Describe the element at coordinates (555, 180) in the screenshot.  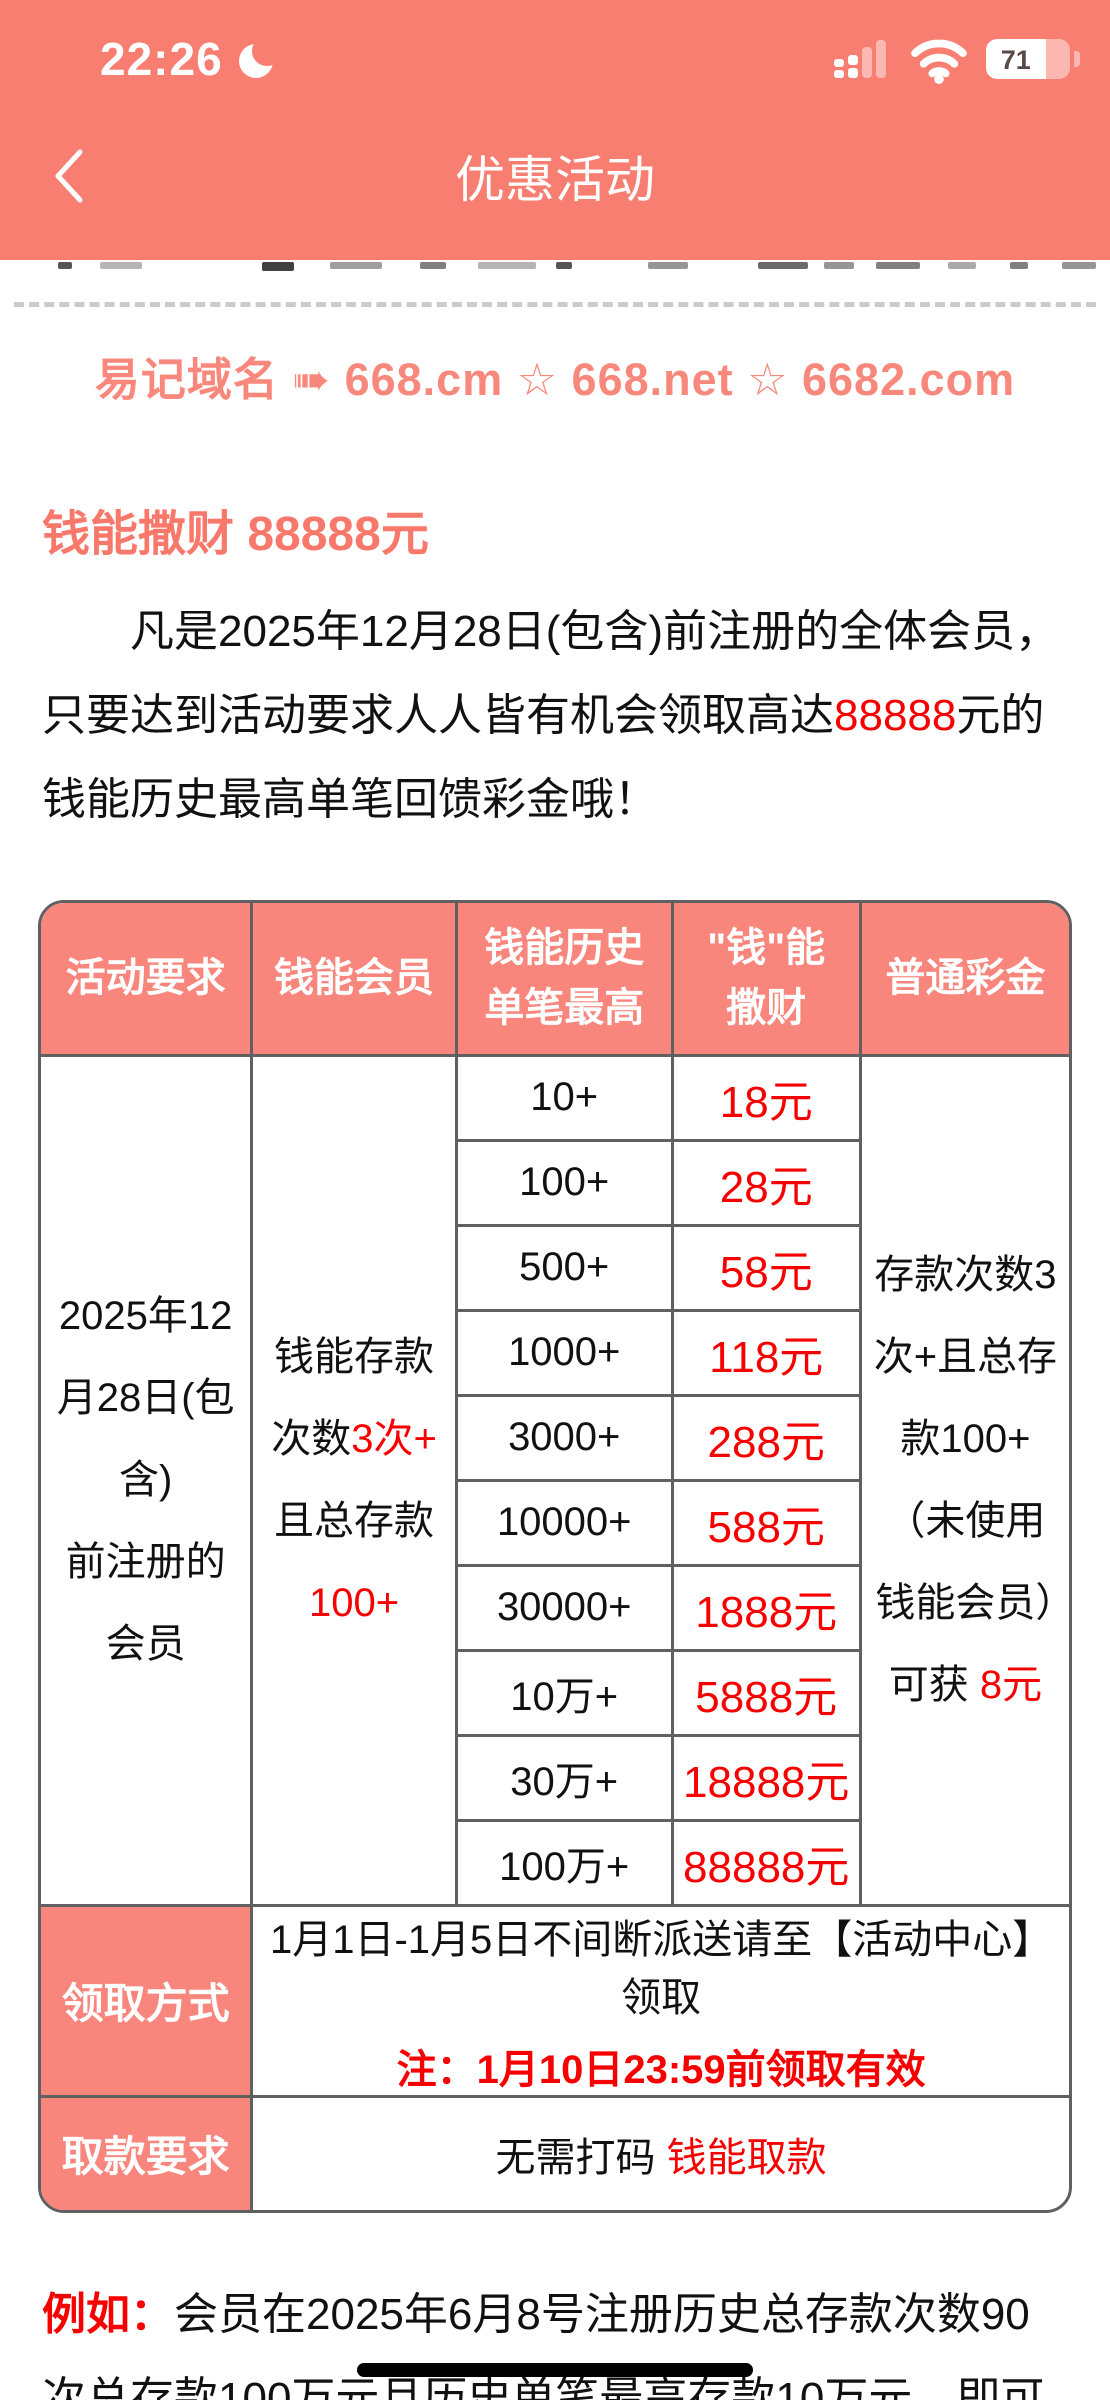
I see `page-title: 优惠活动` at that location.